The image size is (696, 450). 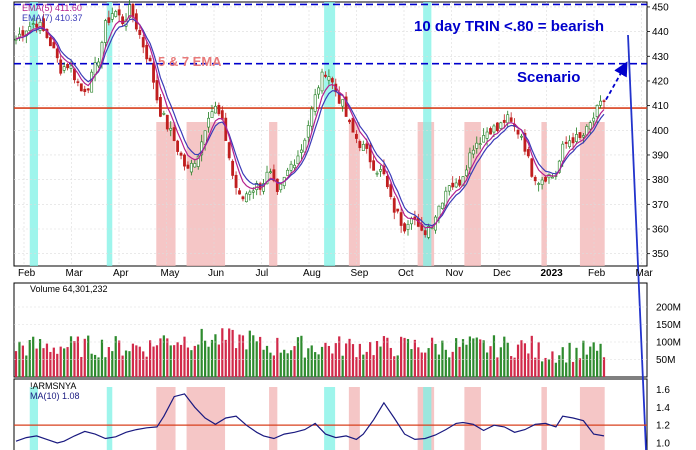 What do you see at coordinates (312, 273) in the screenshot?
I see `month-label: Aug` at bounding box center [312, 273].